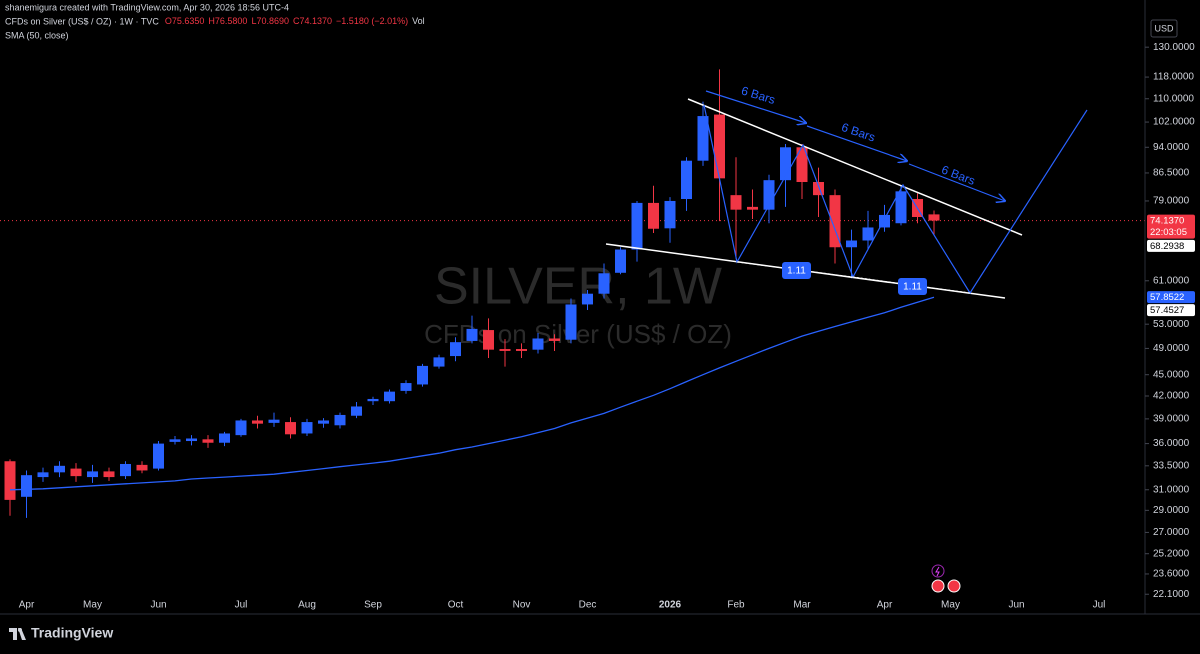 The width and height of the screenshot is (1200, 654). Describe the element at coordinates (456, 605) in the screenshot. I see `x-tick-label: Oct` at that location.